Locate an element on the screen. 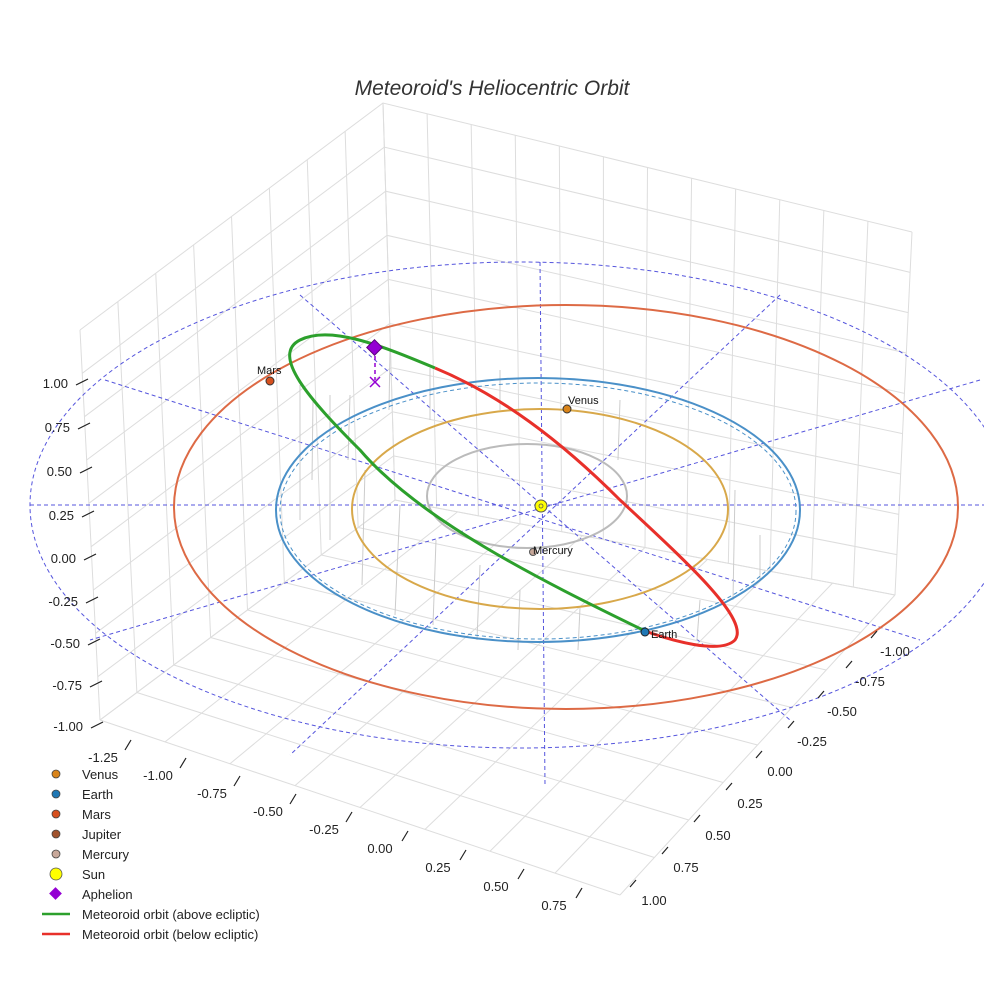 This screenshot has height=984, width=984. ecliptic-axis-line is located at coordinates (542, 523).